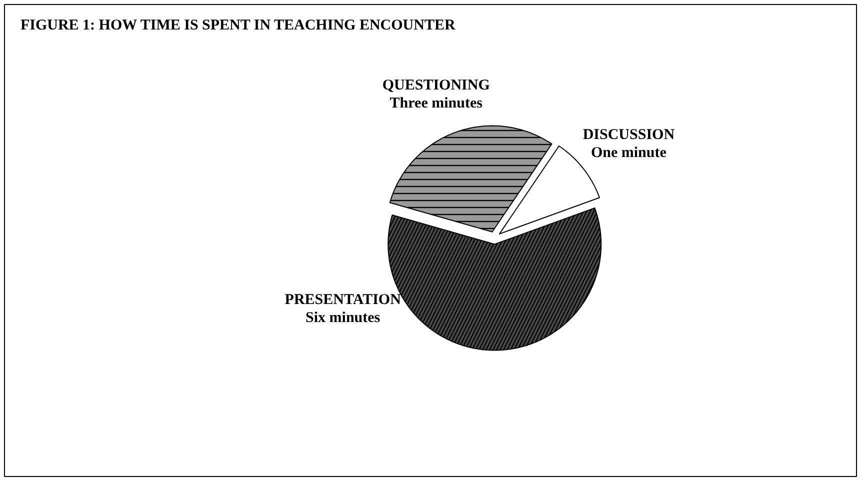  I want to click on data-label: Six minutes, so click(343, 318).